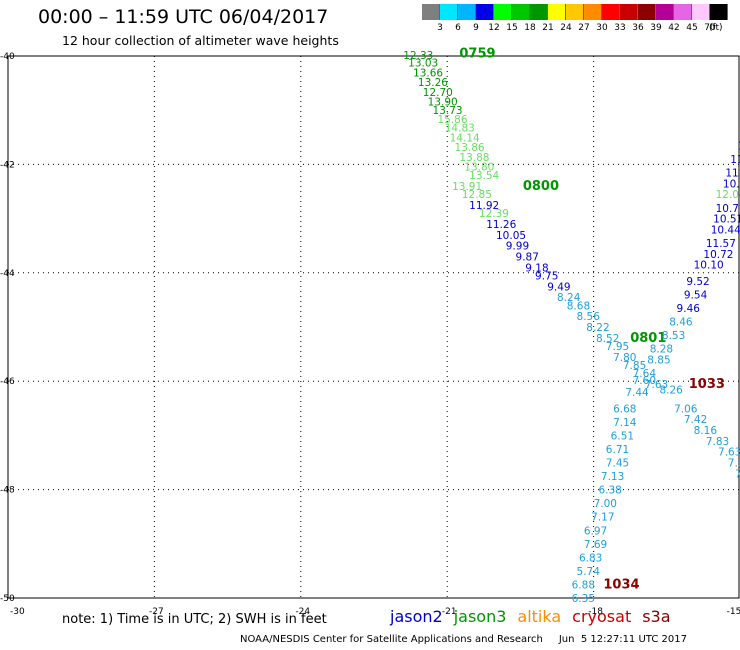  What do you see at coordinates (689, 309) in the screenshot?
I see `wave-height-value: 9.46` at bounding box center [689, 309].